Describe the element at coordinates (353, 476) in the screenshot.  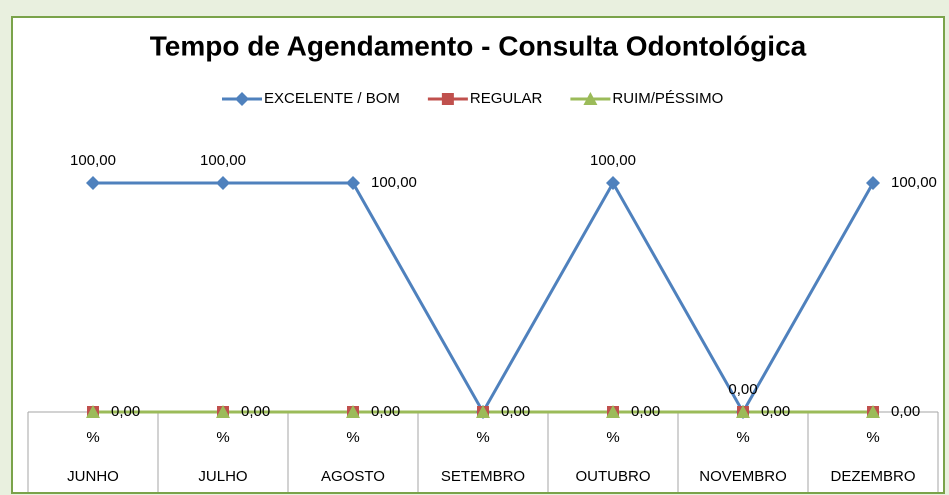
I see `x-tick-label: AGOSTO` at that location.